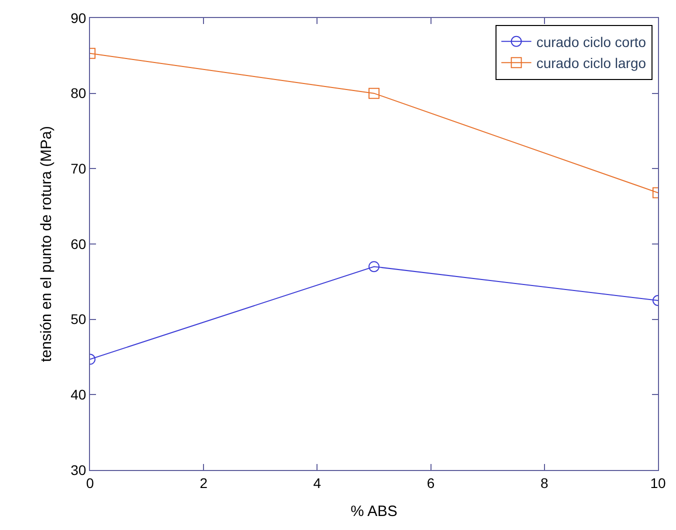  What do you see at coordinates (204, 482) in the screenshot?
I see `x-tick-label: 2` at bounding box center [204, 482].